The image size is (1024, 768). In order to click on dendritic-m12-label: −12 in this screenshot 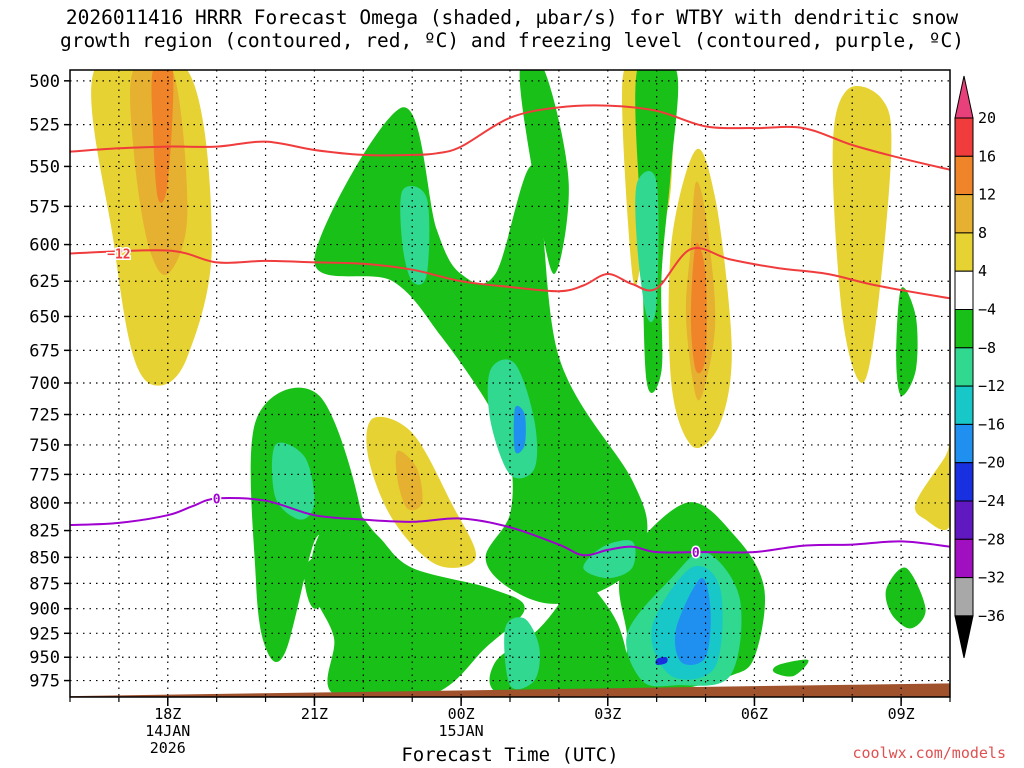, I will do `click(118, 255)`.